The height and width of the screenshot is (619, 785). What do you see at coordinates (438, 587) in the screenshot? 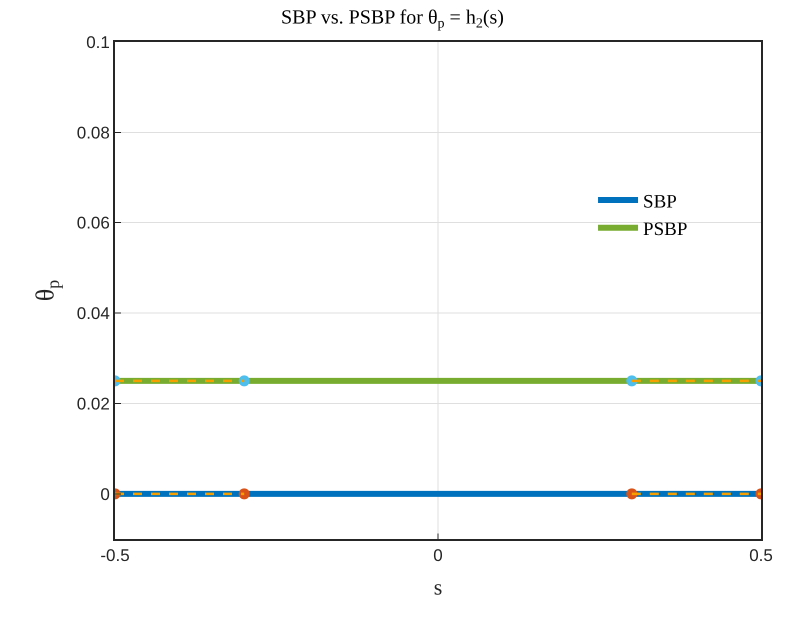
I see `x-axis-title: s` at bounding box center [438, 587].